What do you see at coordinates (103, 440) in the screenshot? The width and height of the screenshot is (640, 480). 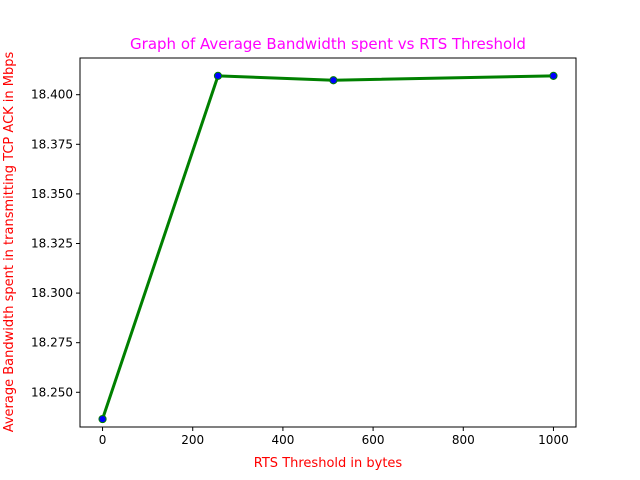 I see `x-tick-label: 0` at bounding box center [103, 440].